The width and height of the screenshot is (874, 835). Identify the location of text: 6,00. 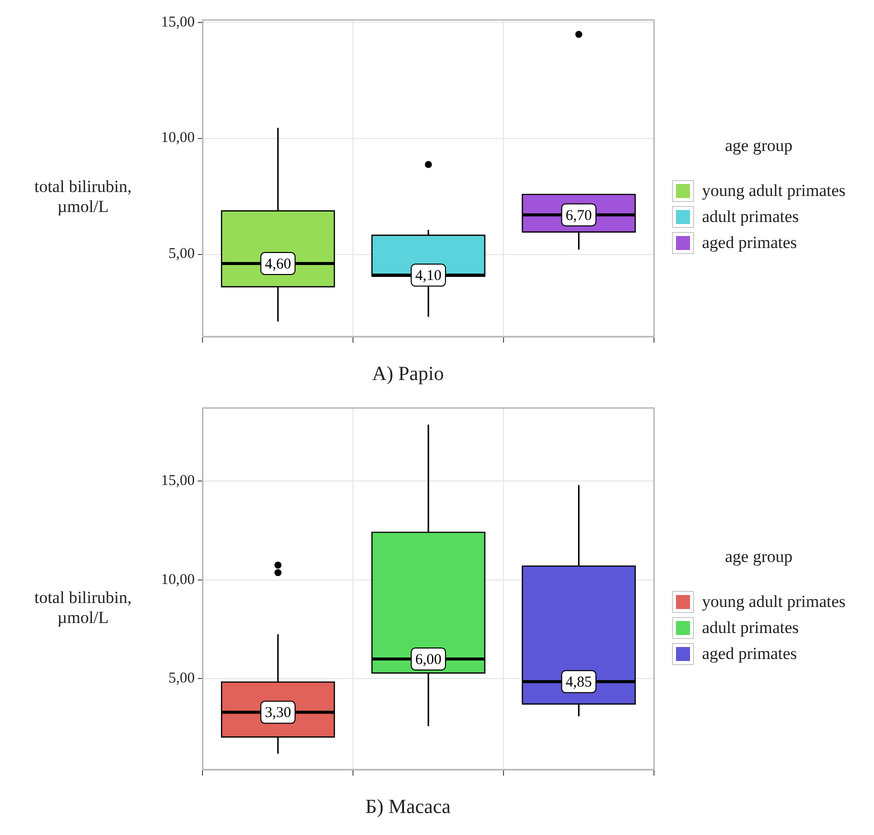
(428, 660).